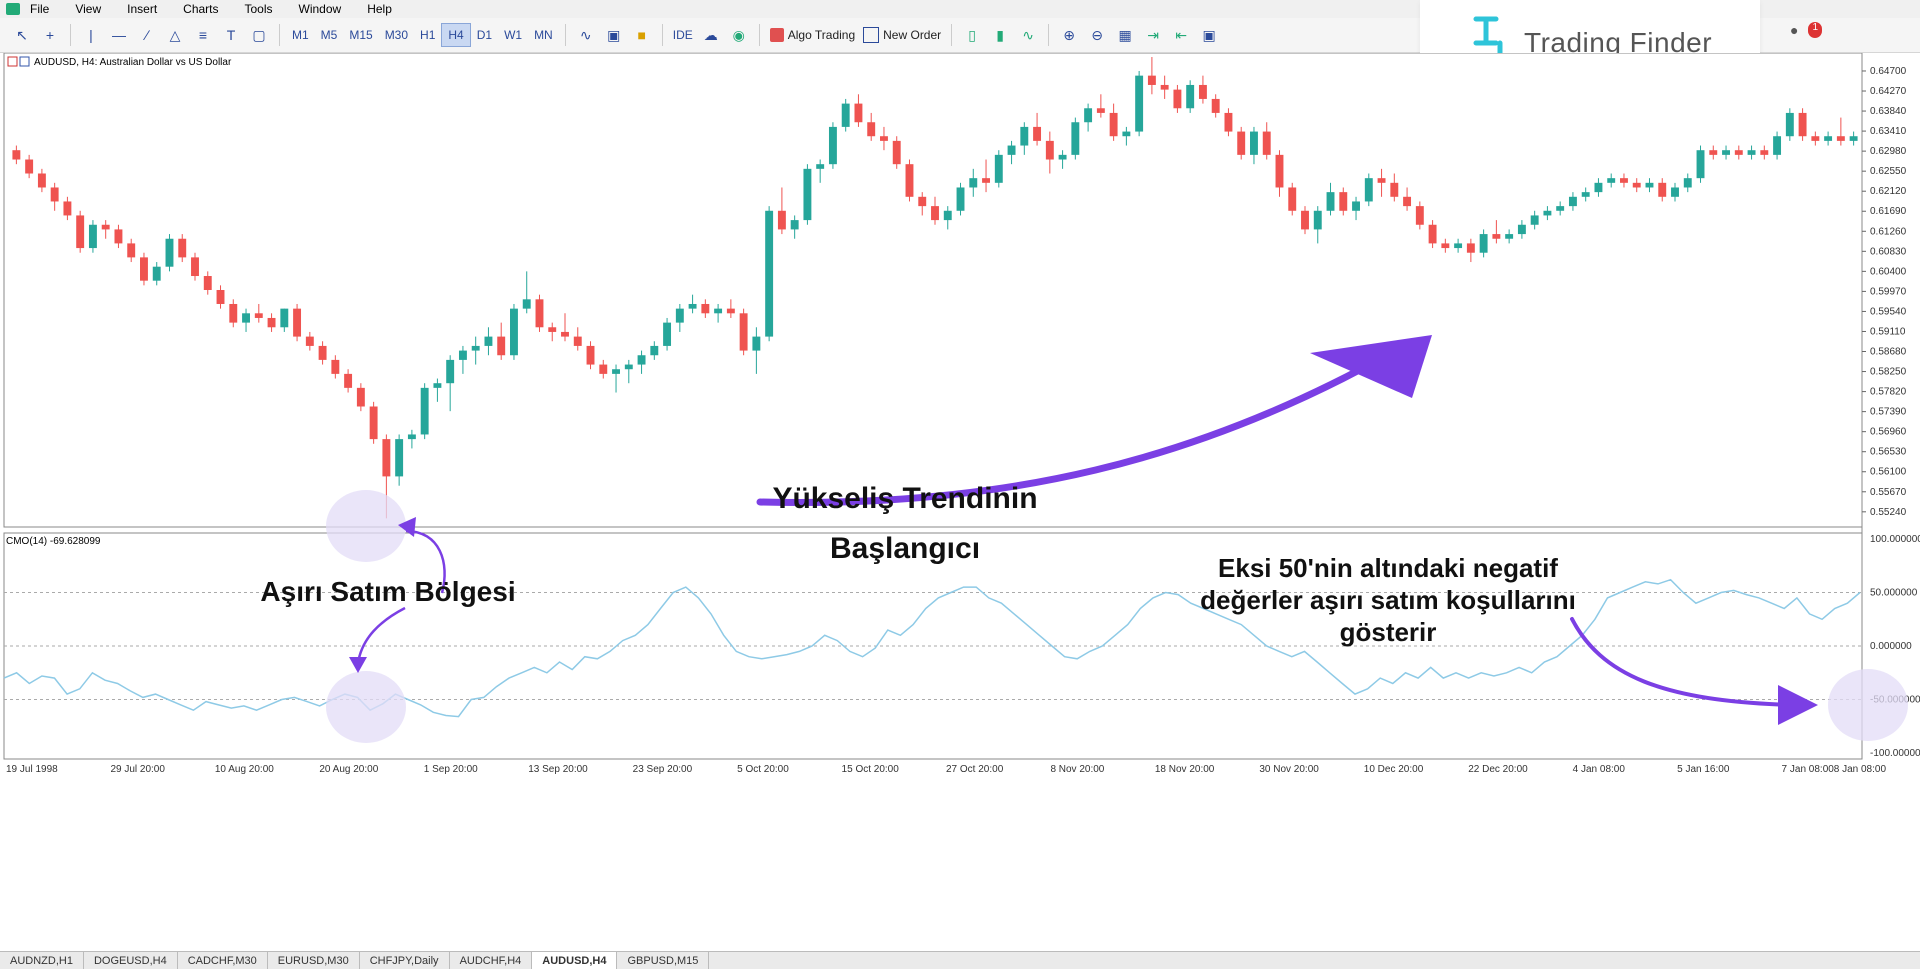 The image size is (1920, 969). What do you see at coordinates (1498, 769) in the screenshot?
I see `time-tick-label: 22 Dec 20:00` at bounding box center [1498, 769].